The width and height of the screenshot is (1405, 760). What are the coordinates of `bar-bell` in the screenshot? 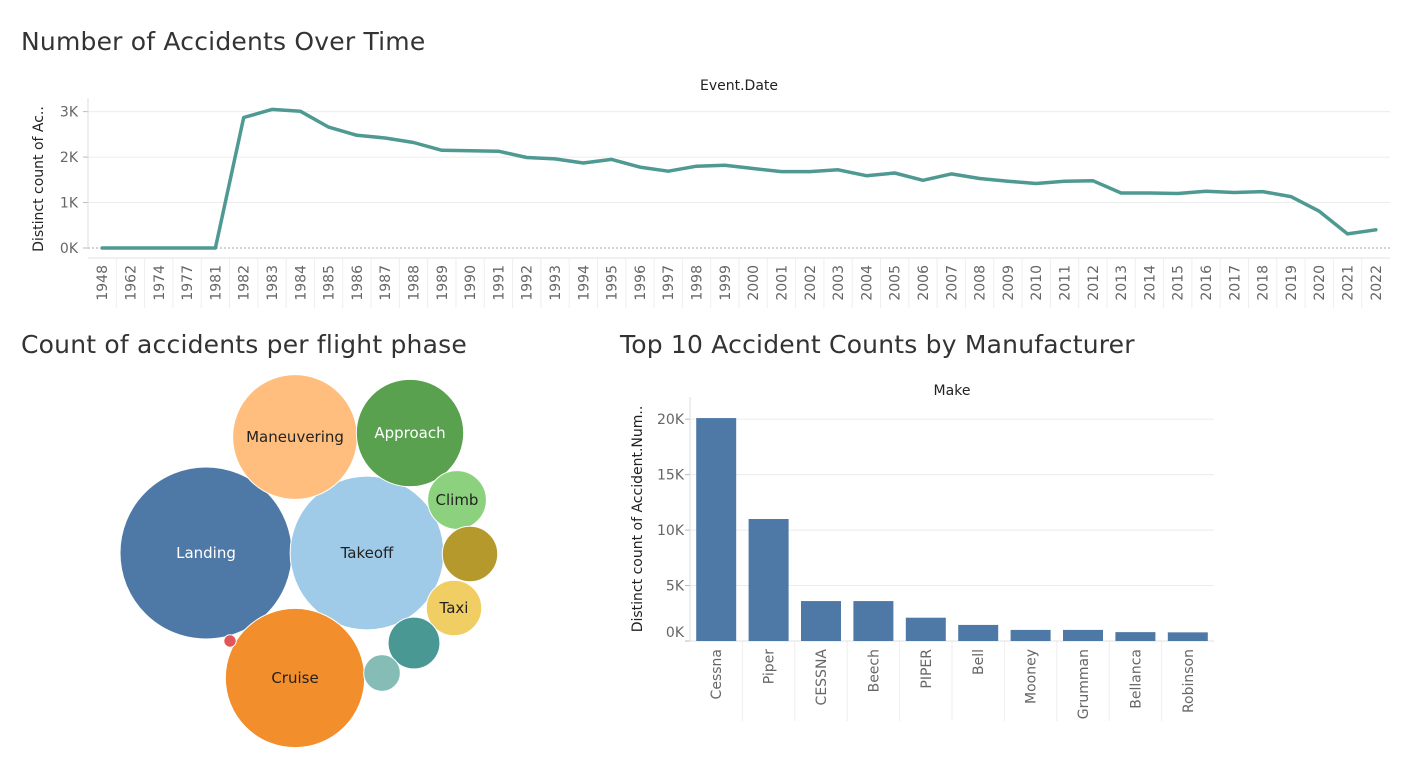 It's located at (978, 632).